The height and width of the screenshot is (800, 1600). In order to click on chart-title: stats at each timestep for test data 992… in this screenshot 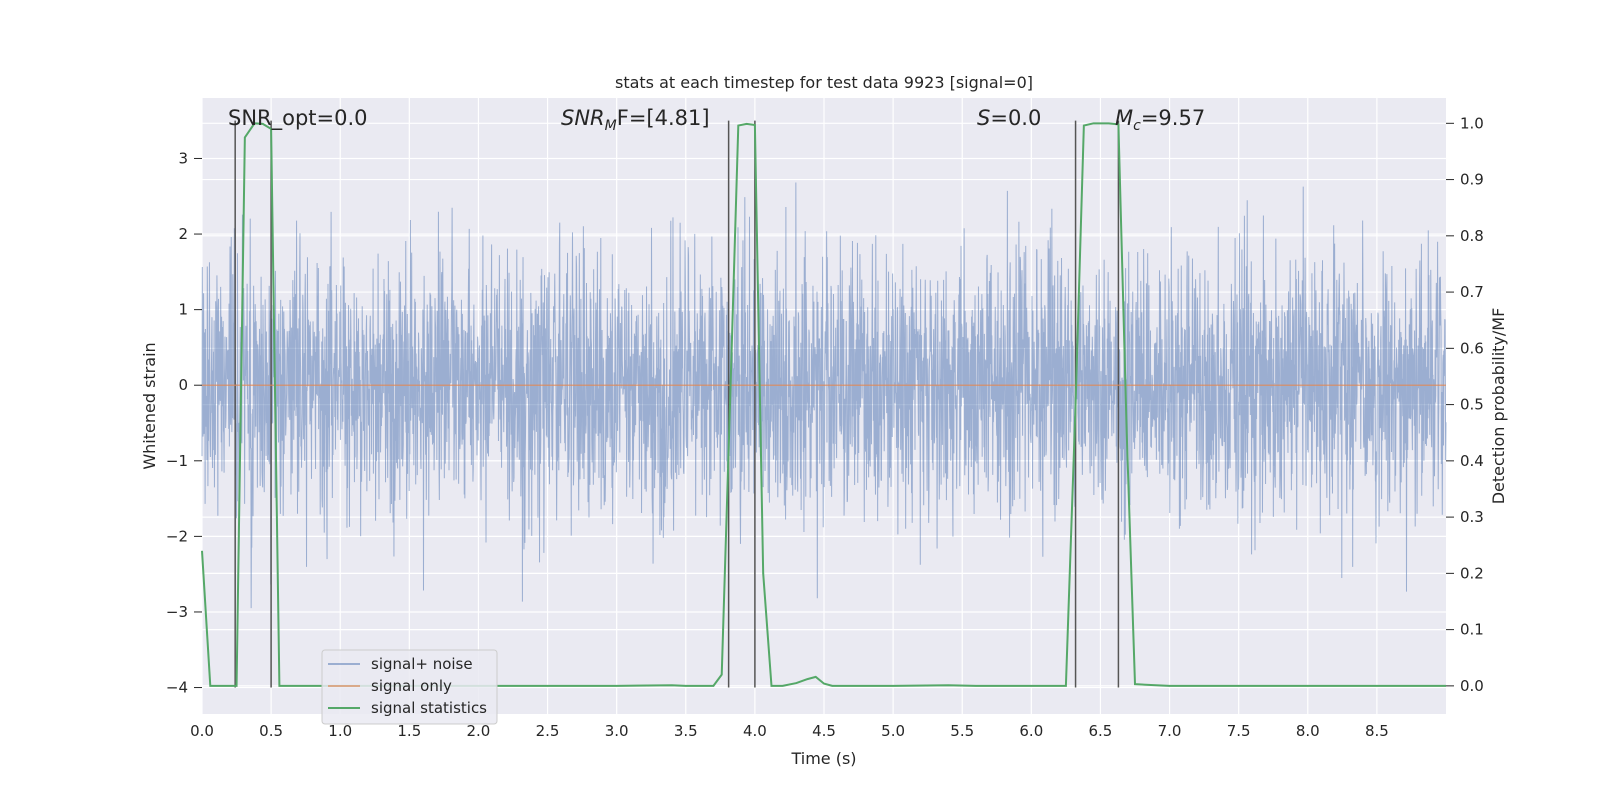, I will do `click(824, 82)`.